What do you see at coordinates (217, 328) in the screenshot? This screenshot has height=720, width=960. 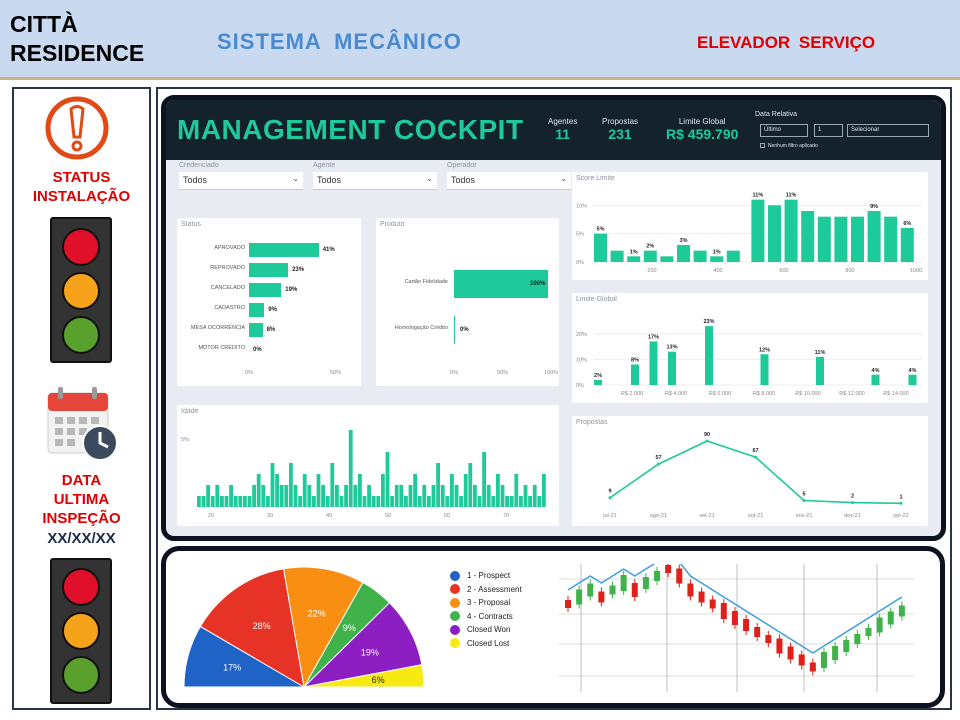 I see `status-bar-label: MESA OCORRÊNCIA` at bounding box center [217, 328].